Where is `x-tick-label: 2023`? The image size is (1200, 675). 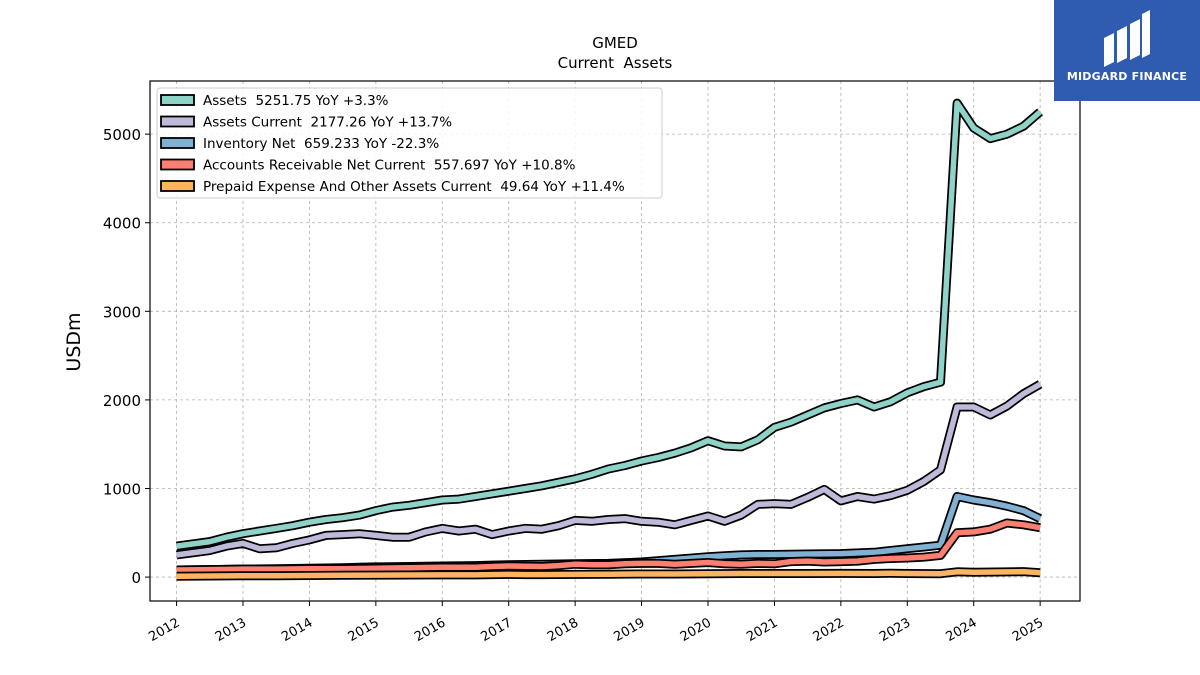 x-tick-label: 2023 is located at coordinates (895, 630).